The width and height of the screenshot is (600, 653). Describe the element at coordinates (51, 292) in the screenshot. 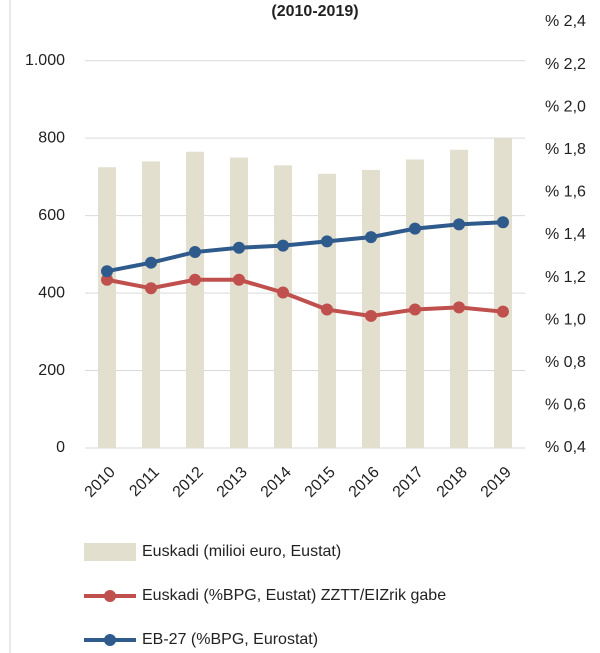

I see `y-tick-label: 400` at that location.